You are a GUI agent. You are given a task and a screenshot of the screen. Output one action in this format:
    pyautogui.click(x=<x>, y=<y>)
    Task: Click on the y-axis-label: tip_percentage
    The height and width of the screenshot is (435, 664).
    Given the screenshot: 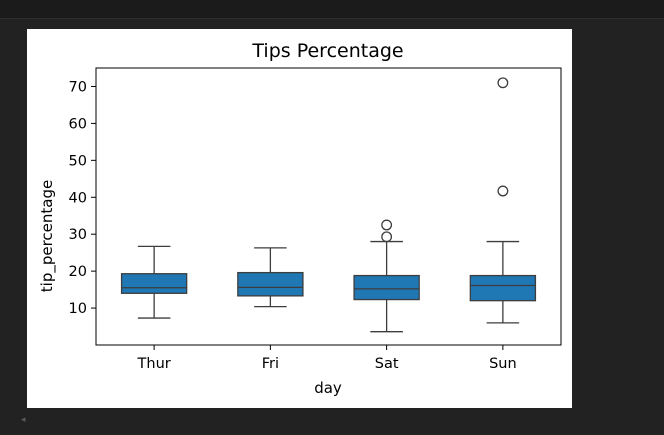 What is the action you would take?
    pyautogui.click(x=47, y=236)
    